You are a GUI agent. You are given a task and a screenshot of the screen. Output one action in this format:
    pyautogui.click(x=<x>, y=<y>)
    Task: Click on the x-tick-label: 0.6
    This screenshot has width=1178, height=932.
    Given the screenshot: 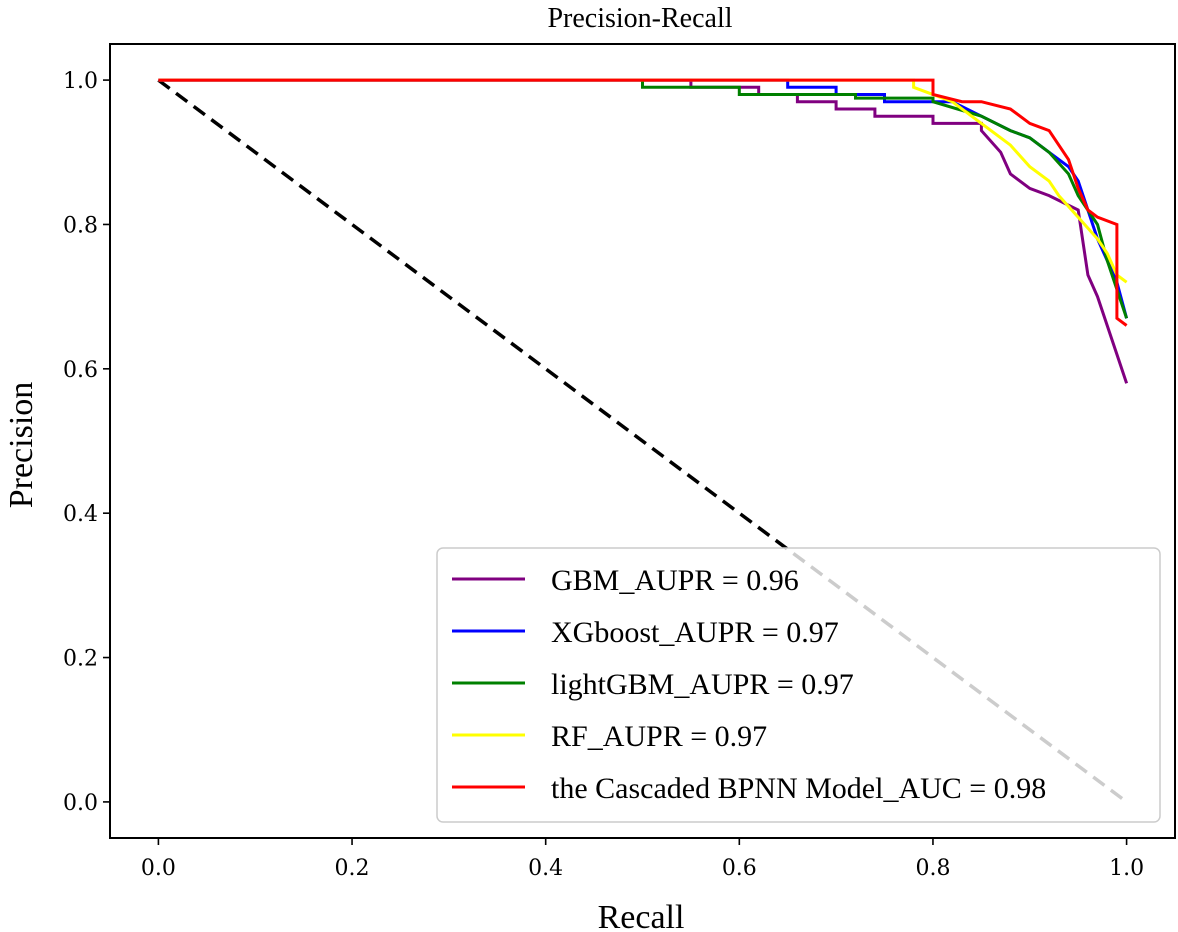 What is the action you would take?
    pyautogui.click(x=739, y=868)
    